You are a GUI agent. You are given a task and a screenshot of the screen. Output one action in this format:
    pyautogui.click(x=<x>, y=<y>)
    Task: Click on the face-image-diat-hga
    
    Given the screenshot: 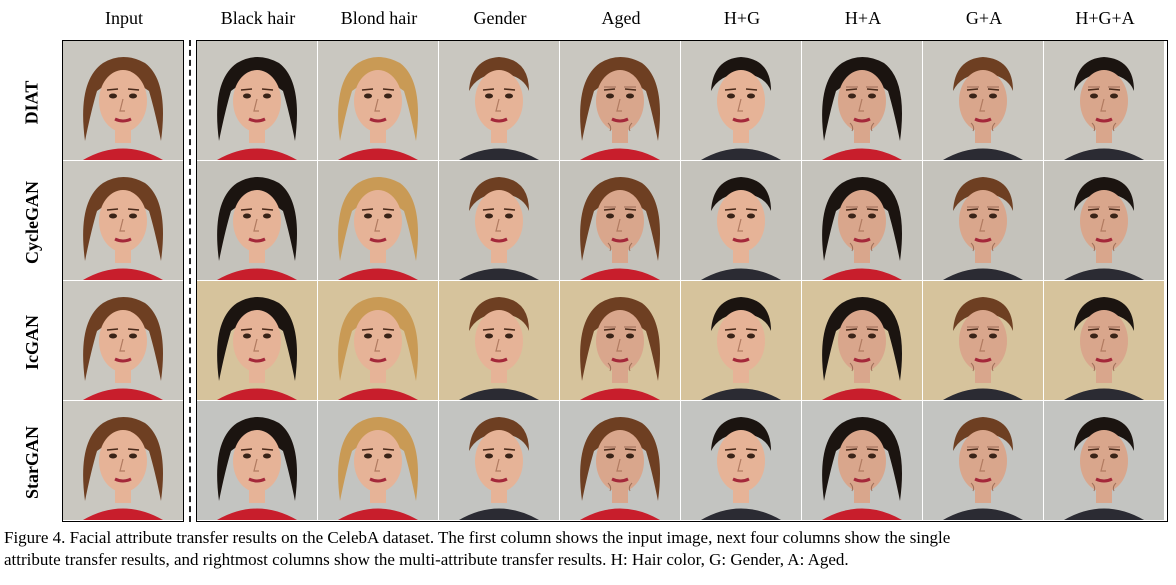 What is the action you would take?
    pyautogui.click(x=1104, y=100)
    